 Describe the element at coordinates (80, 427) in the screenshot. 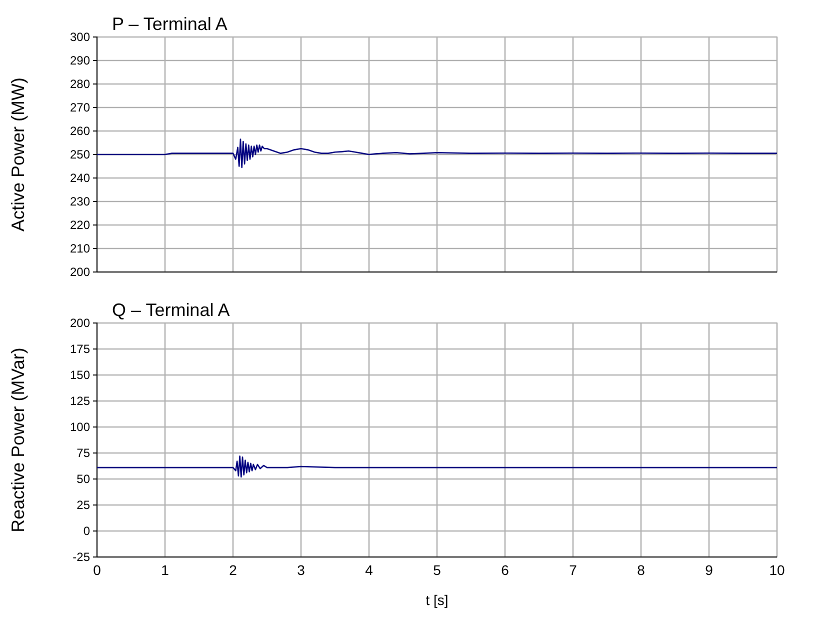

I see `y-tick-label: 100` at that location.